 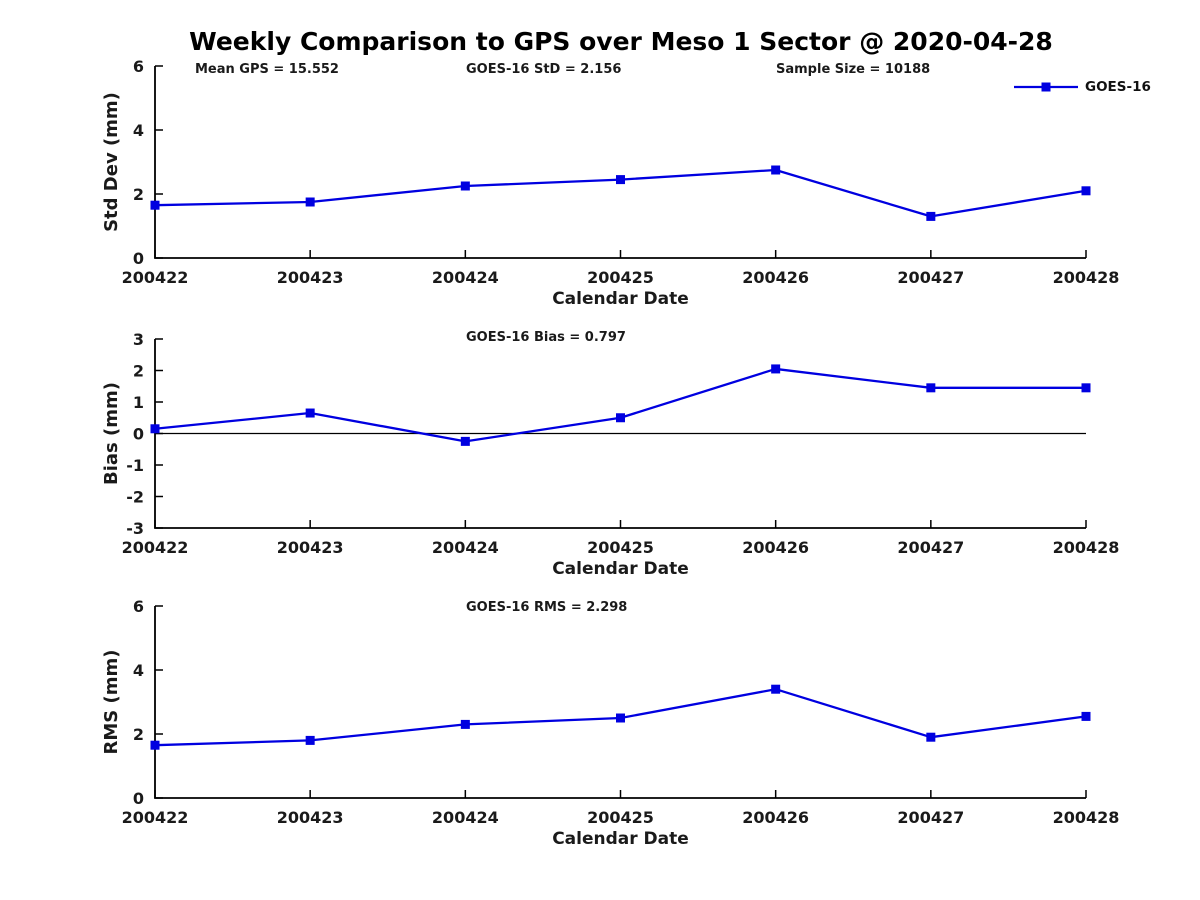 I want to click on legend-label: GOES-16, so click(x=1118, y=87).